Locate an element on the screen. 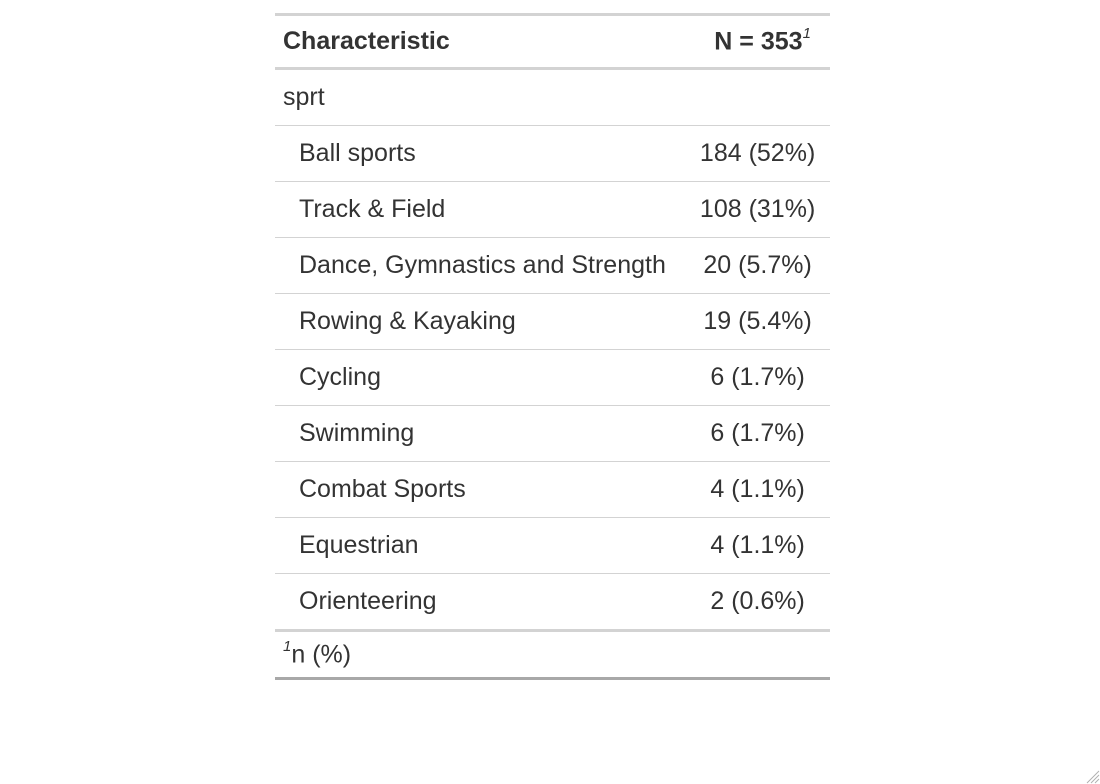  level-stat: 19 (5.4%) is located at coordinates (762, 321).